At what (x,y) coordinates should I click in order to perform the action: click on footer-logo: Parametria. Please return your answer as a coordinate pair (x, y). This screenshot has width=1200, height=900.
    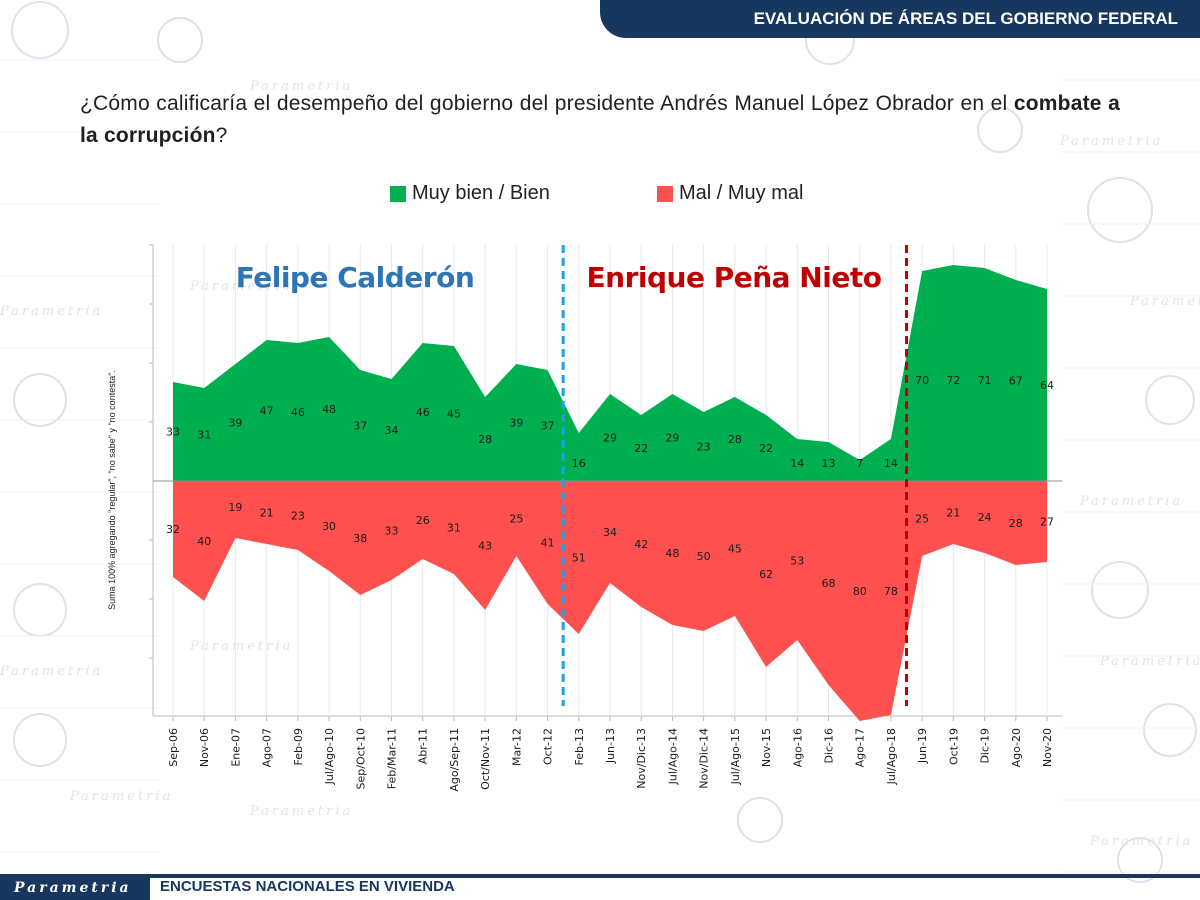
    Looking at the image, I should click on (75, 888).